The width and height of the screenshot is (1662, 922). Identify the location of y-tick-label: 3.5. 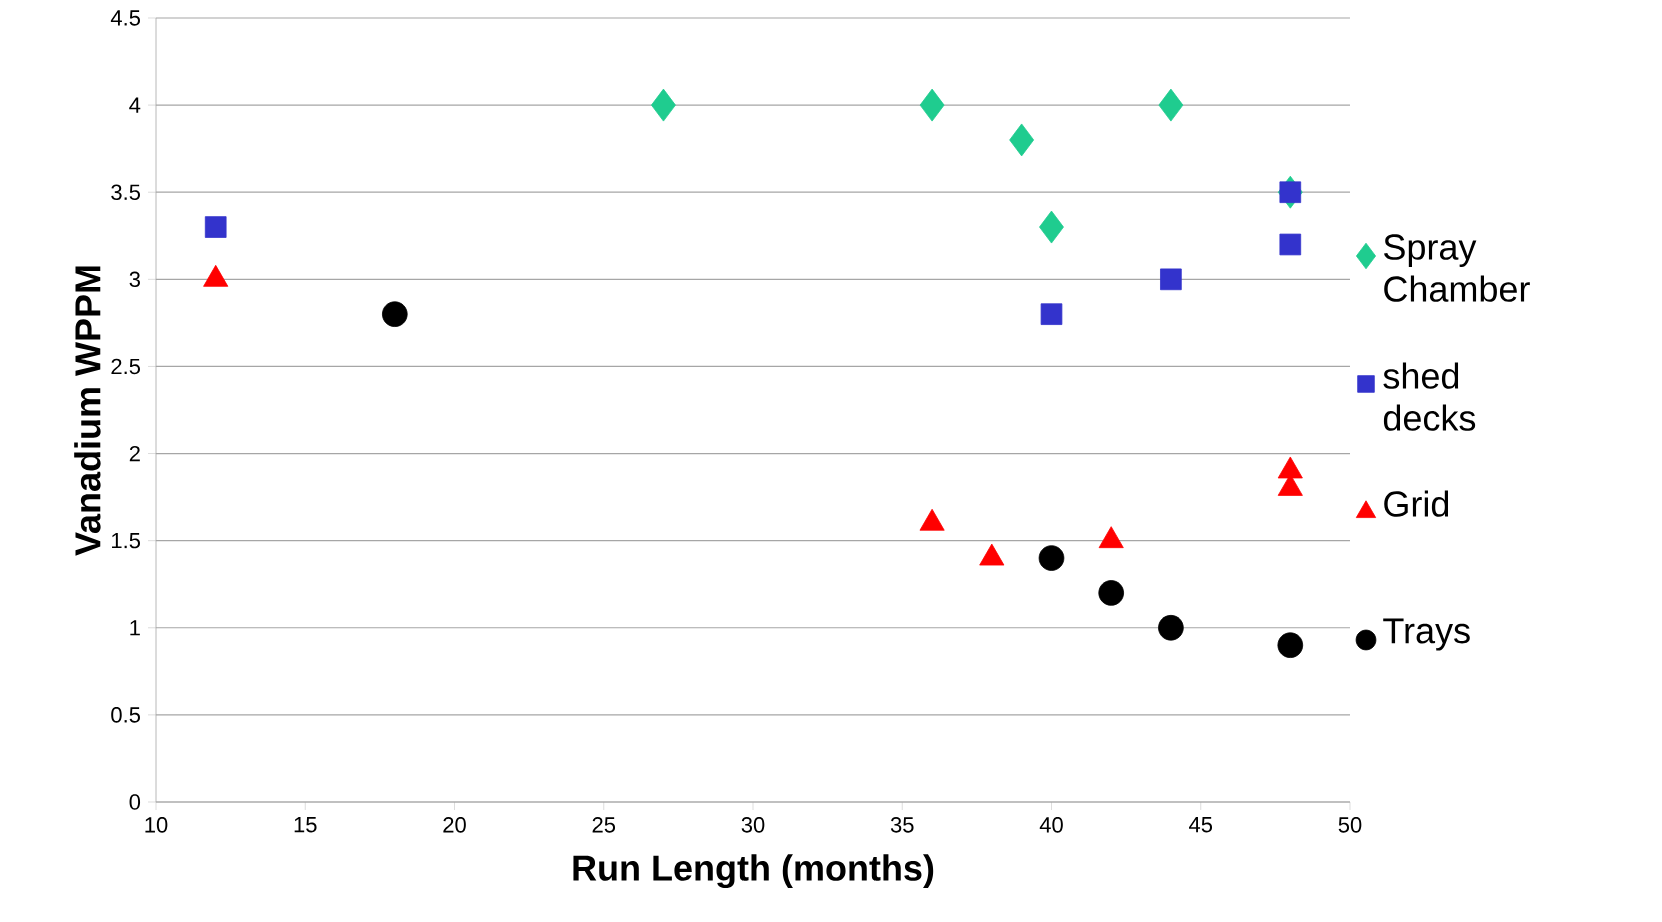
(125, 192).